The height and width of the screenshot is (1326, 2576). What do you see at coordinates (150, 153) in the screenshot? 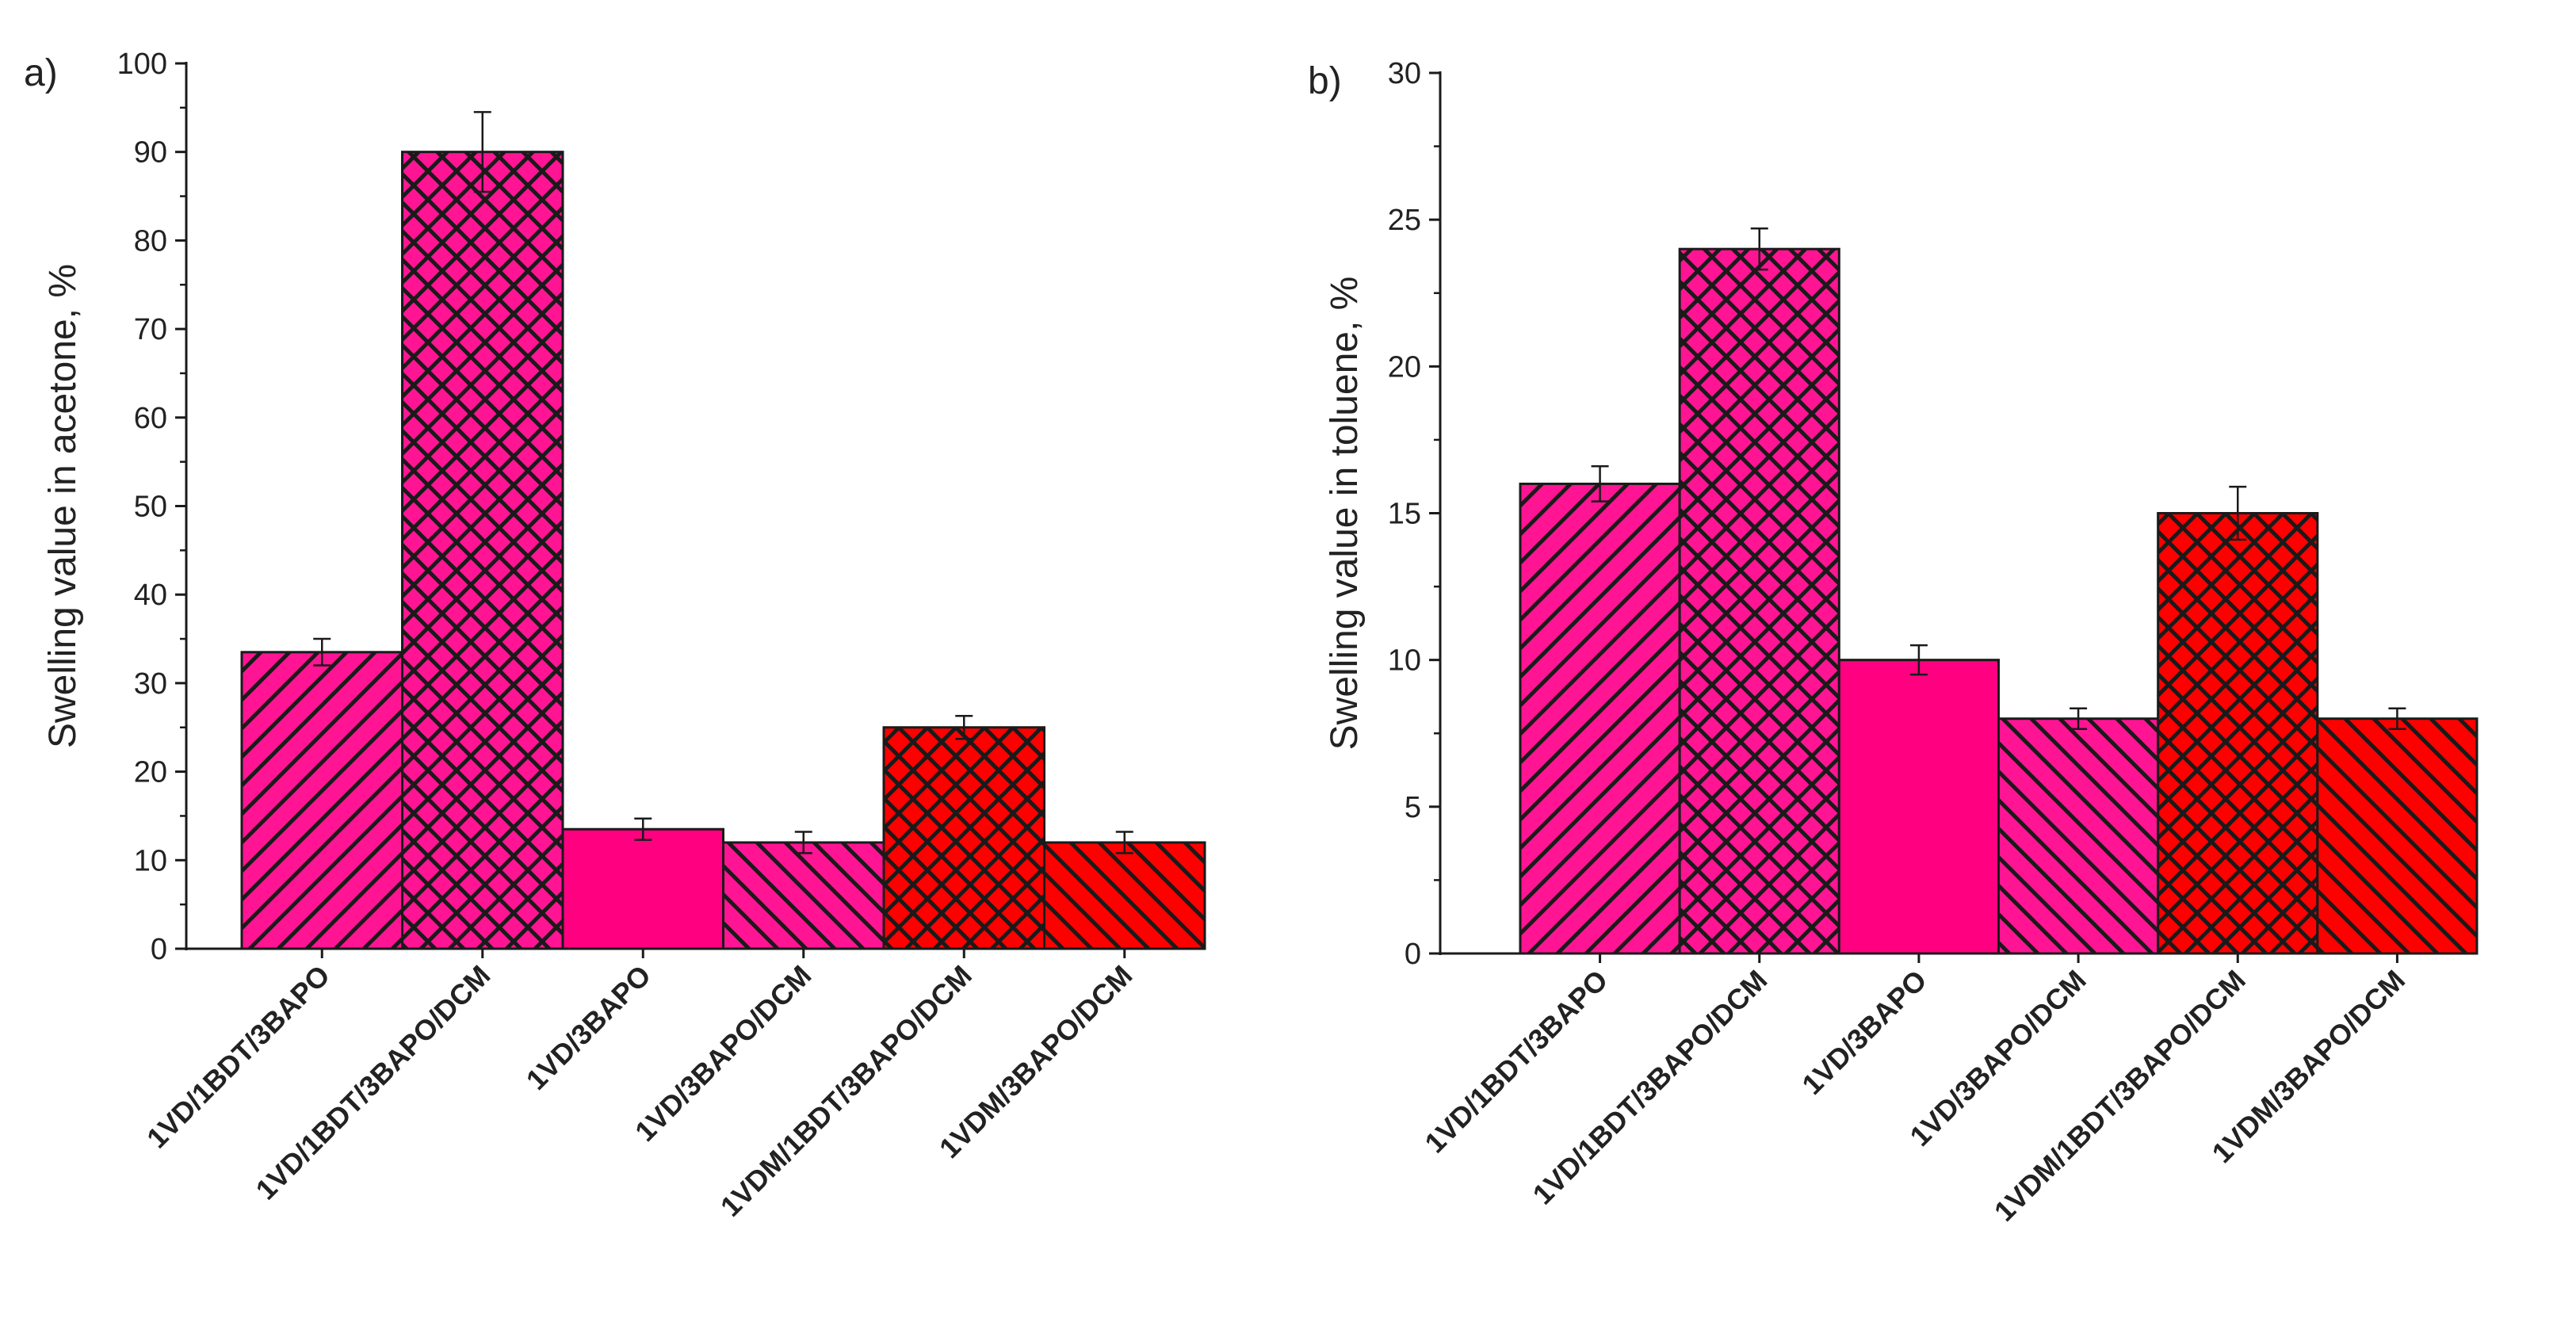
I see `y-tick-label: 90` at bounding box center [150, 153].